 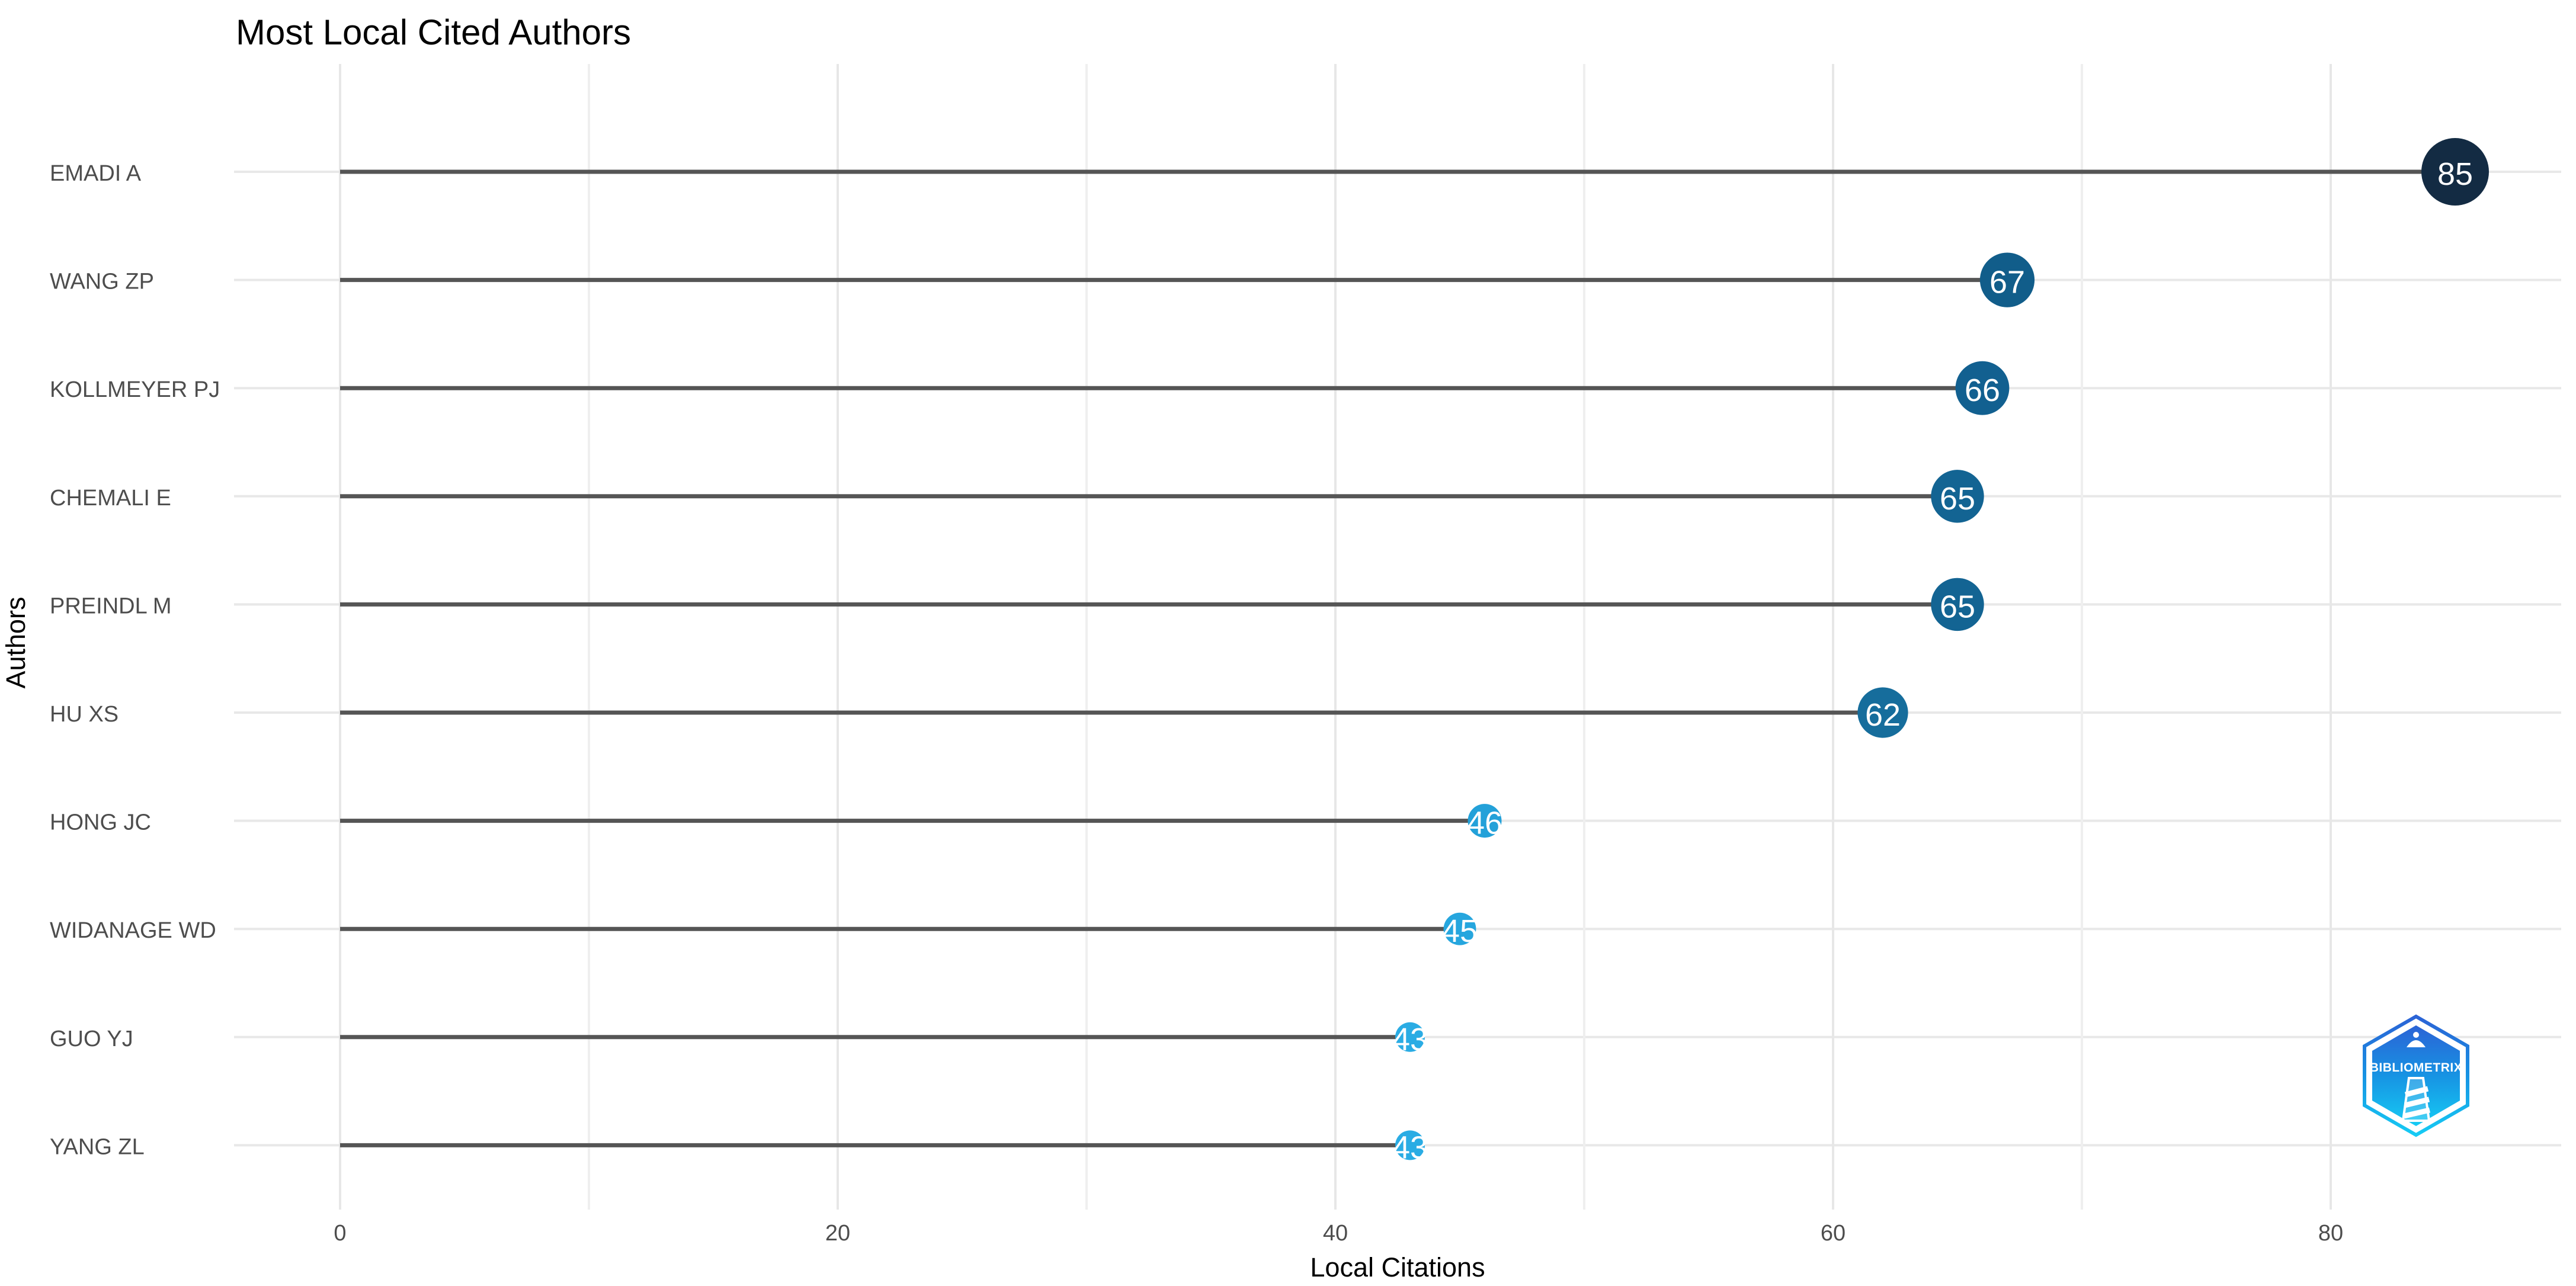 What do you see at coordinates (133, 930) in the screenshot?
I see `y-axis-label: WIDANAGE WD` at bounding box center [133, 930].